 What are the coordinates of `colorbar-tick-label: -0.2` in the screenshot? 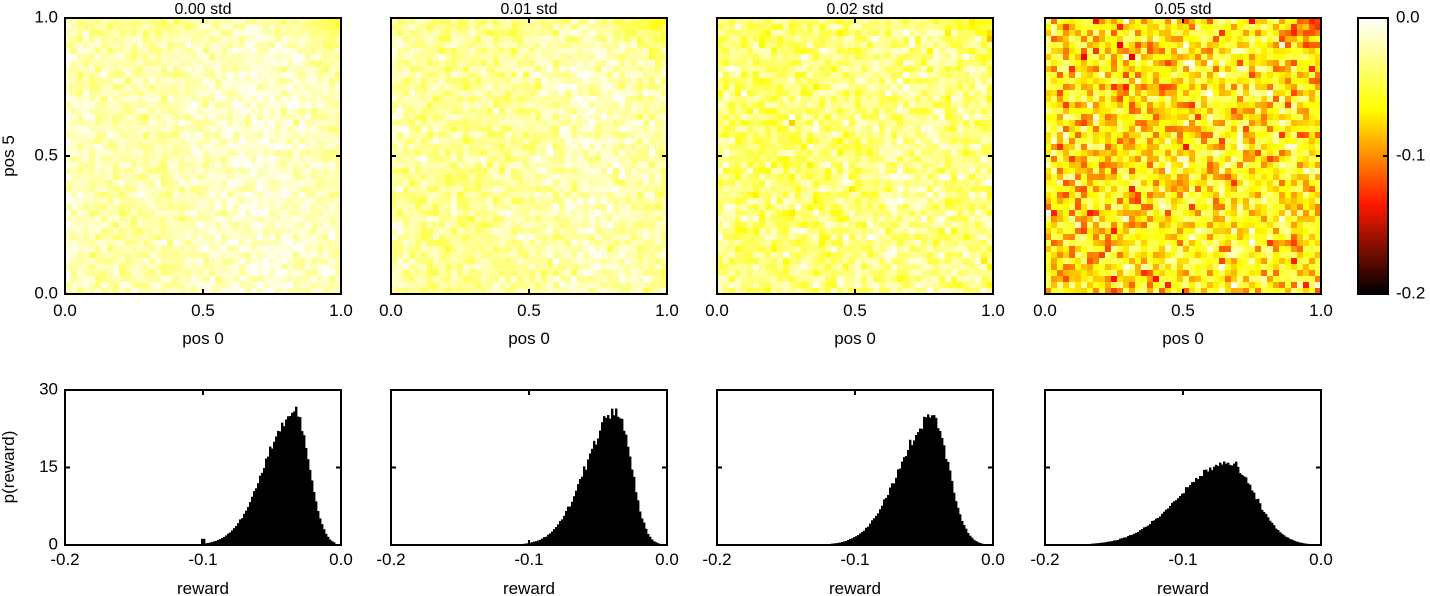 It's located at (1410, 292).